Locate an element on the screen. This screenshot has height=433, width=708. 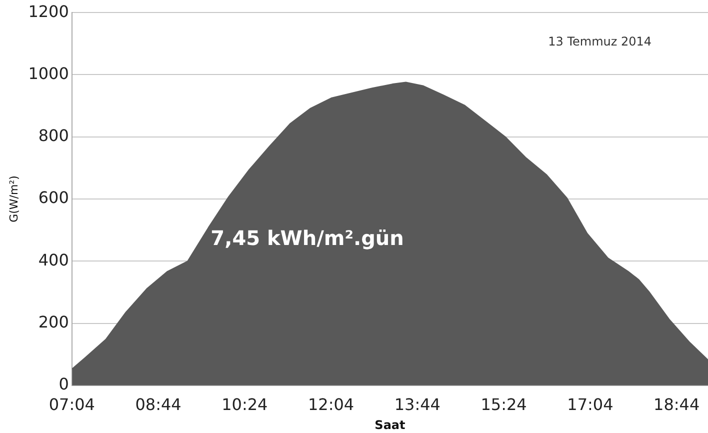
x-tick-label: 08:44 is located at coordinates (158, 404).